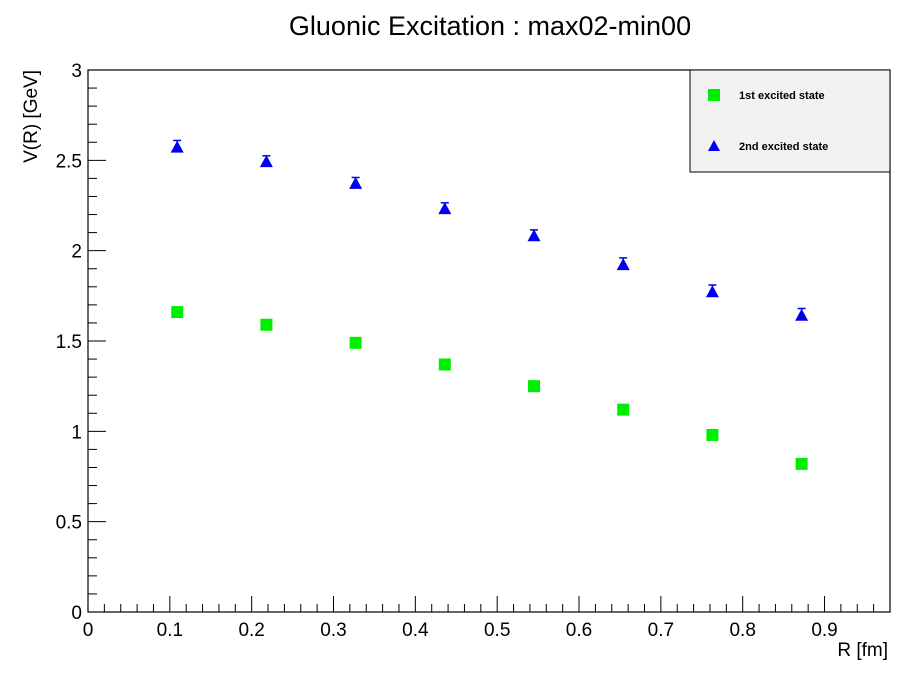 The width and height of the screenshot is (900, 673). Describe the element at coordinates (862, 650) in the screenshot. I see `x-axis-title: R [fm]` at that location.